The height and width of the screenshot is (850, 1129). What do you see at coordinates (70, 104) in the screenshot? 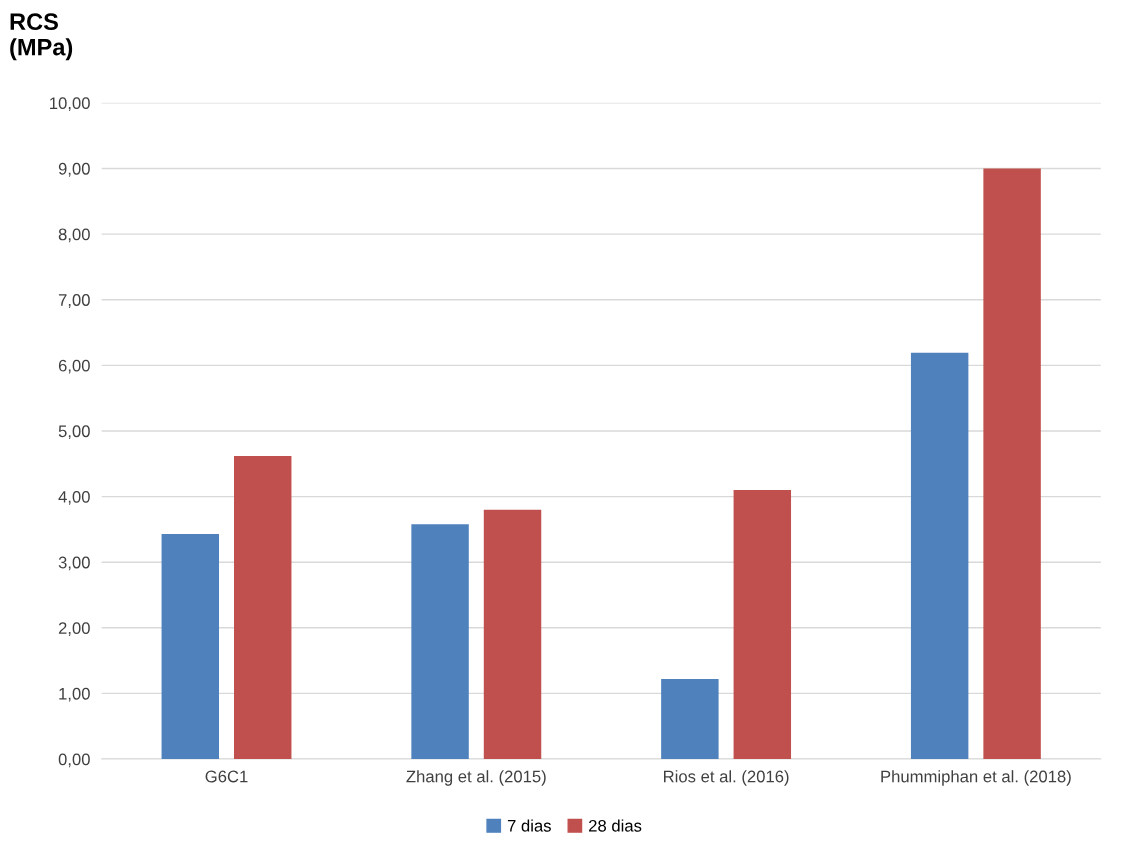
I see `y-tick-label: 10,00` at bounding box center [70, 104].